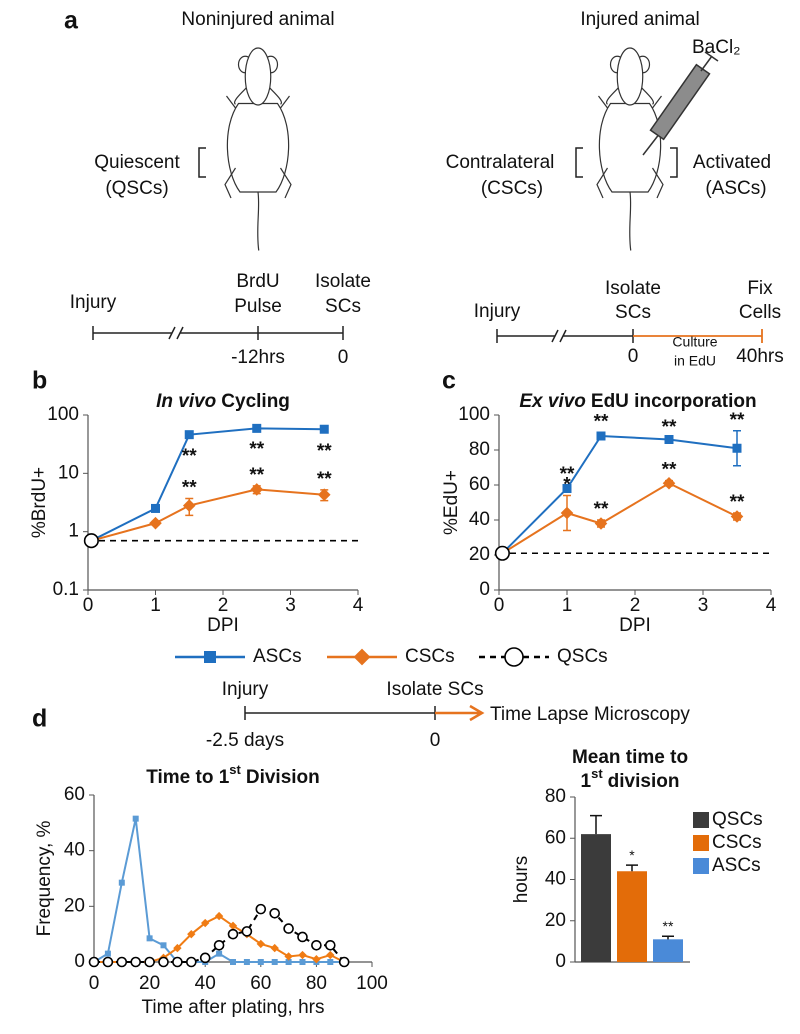 Image resolution: width=800 pixels, height=1034 pixels. I want to click on title-part: Cycling, so click(255, 401).